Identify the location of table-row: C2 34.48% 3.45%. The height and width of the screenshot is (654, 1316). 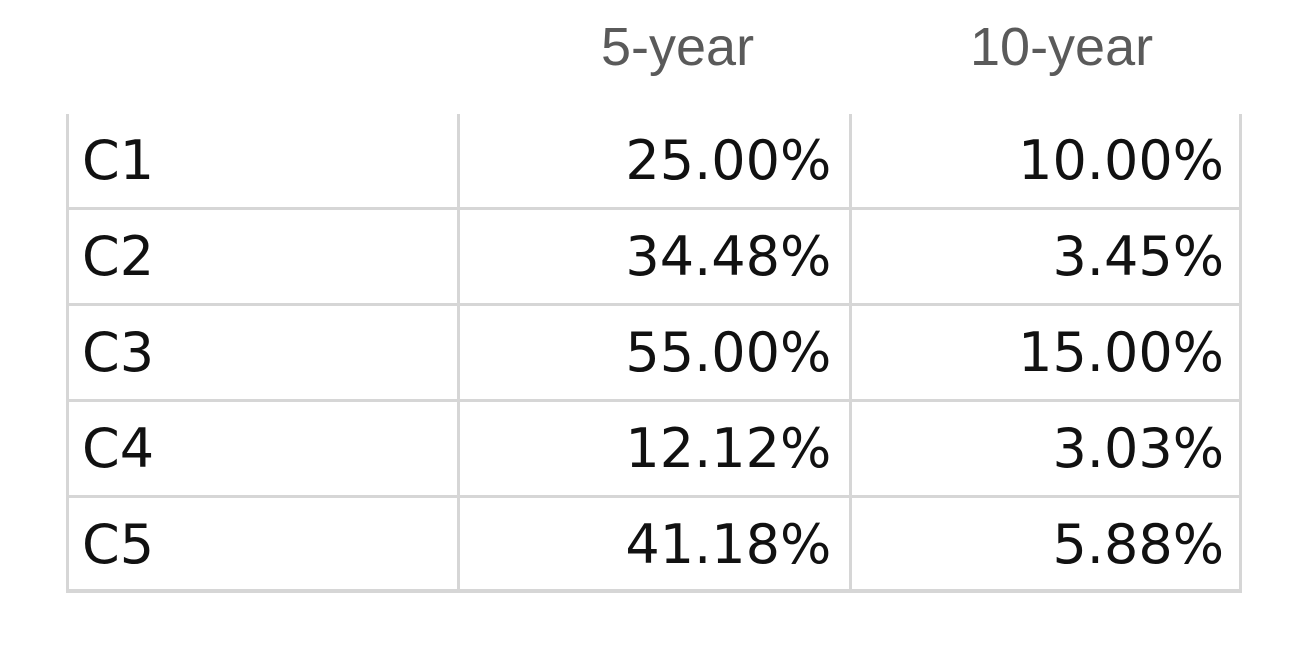
(654, 257).